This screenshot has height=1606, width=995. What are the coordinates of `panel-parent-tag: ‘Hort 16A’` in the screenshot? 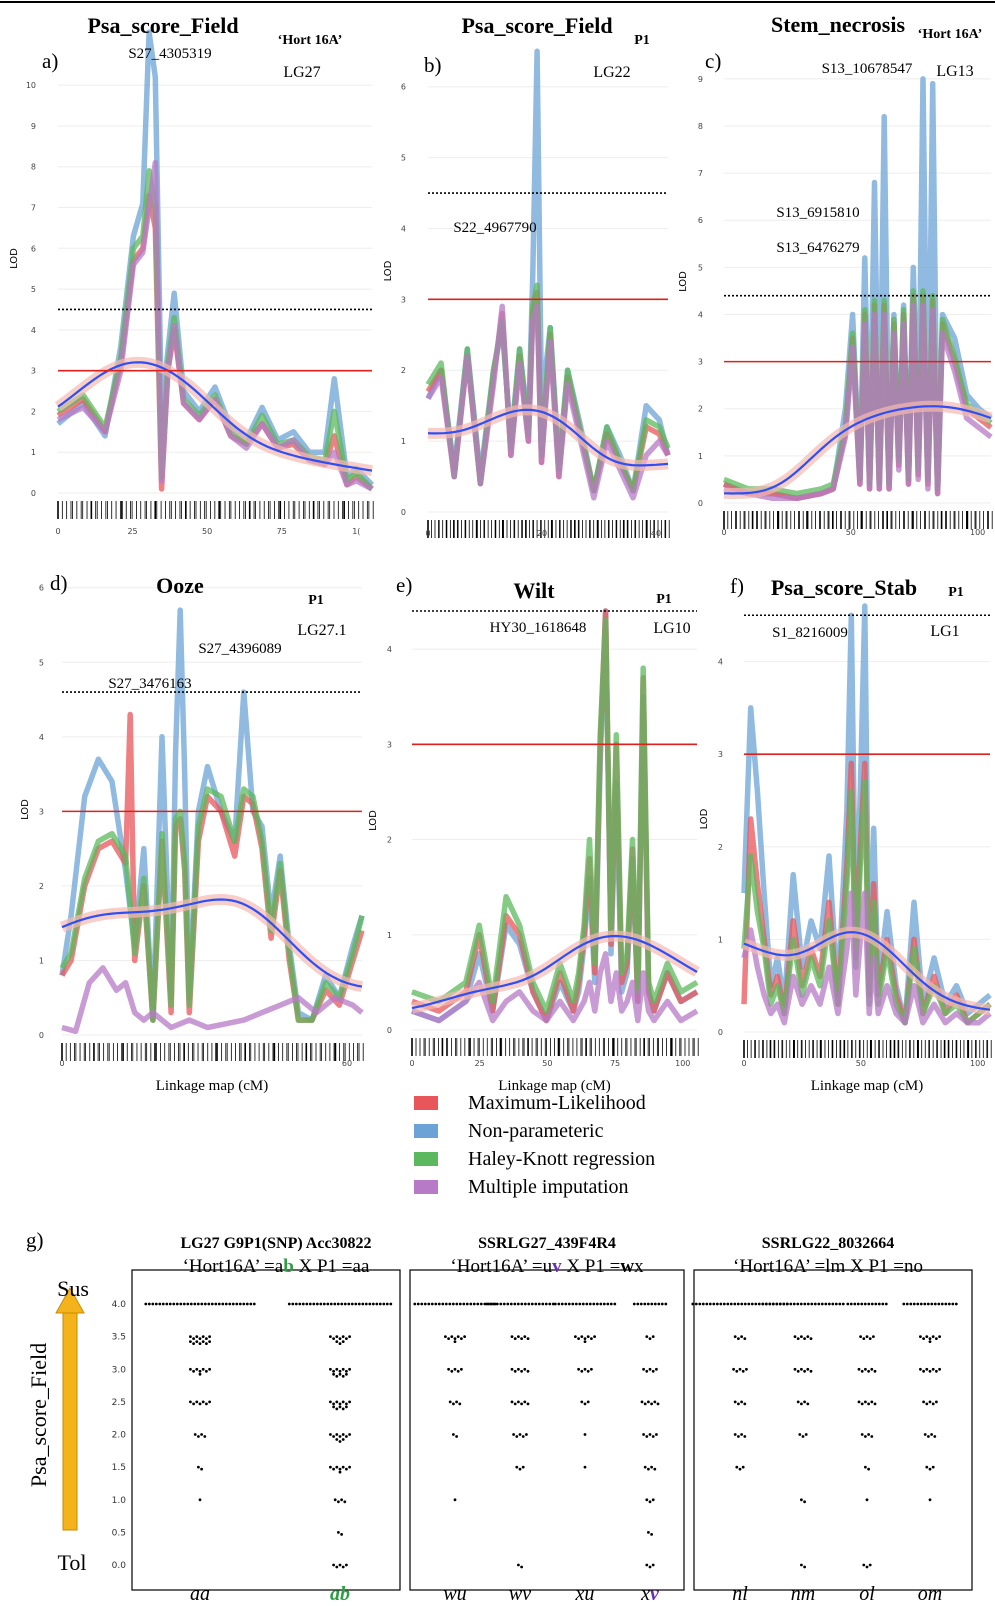 It's located at (310, 40).